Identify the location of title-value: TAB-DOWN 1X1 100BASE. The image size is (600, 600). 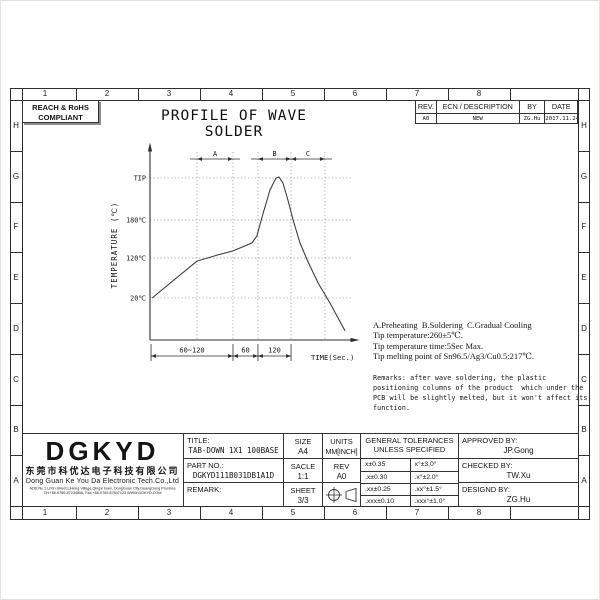
(233, 450).